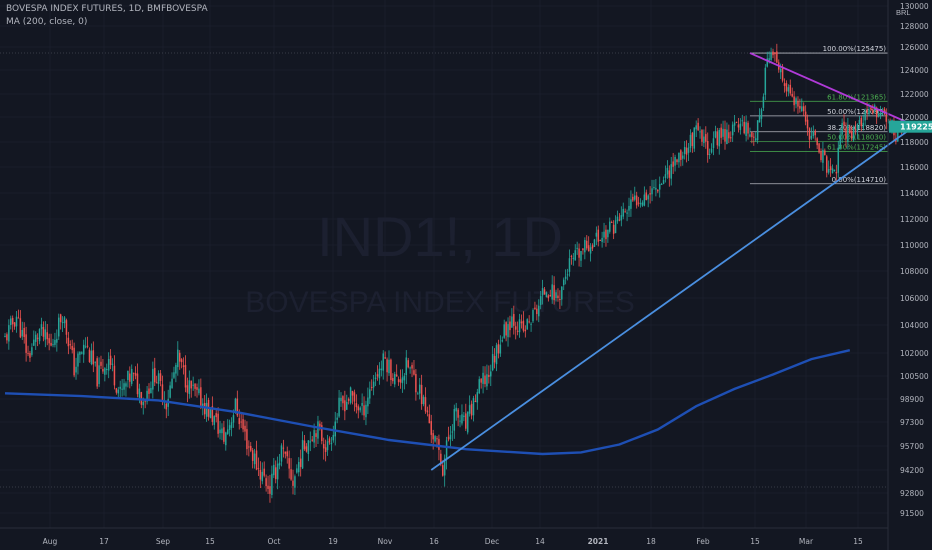 The width and height of the screenshot is (932, 550). Describe the element at coordinates (910, 126) in the screenshot. I see `last-price-badge` at that location.